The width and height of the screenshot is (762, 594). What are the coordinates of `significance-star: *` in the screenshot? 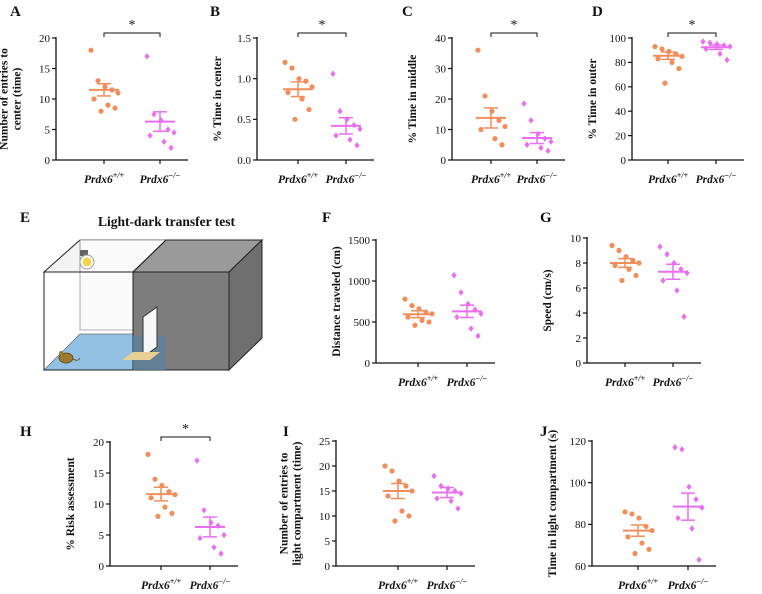 It's located at (514, 25).